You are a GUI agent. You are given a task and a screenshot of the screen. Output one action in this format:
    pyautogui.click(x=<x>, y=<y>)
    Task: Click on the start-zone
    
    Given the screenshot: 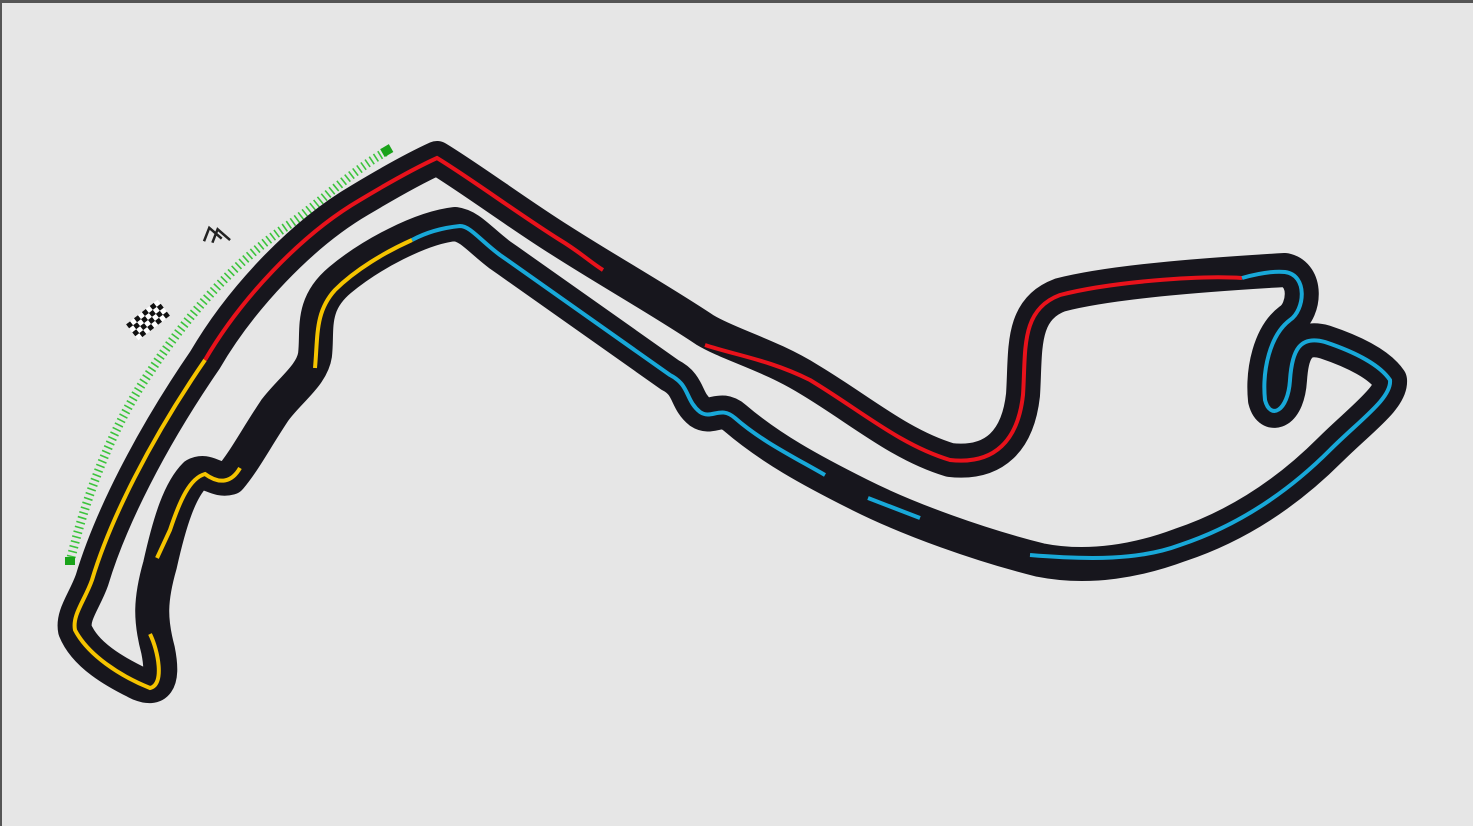 What is the action you would take?
    pyautogui.click(x=227, y=355)
    